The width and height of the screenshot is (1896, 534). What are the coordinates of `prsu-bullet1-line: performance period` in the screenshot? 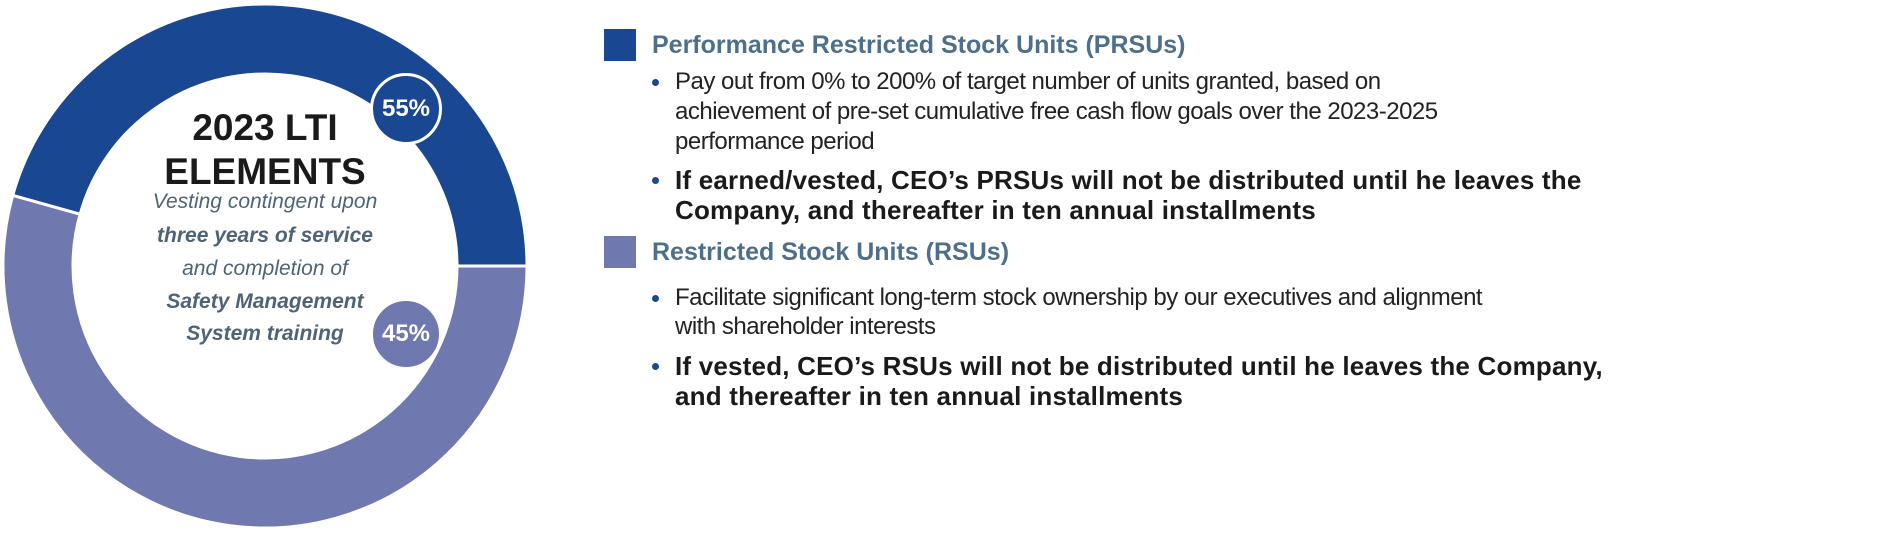 It's located at (775, 141).